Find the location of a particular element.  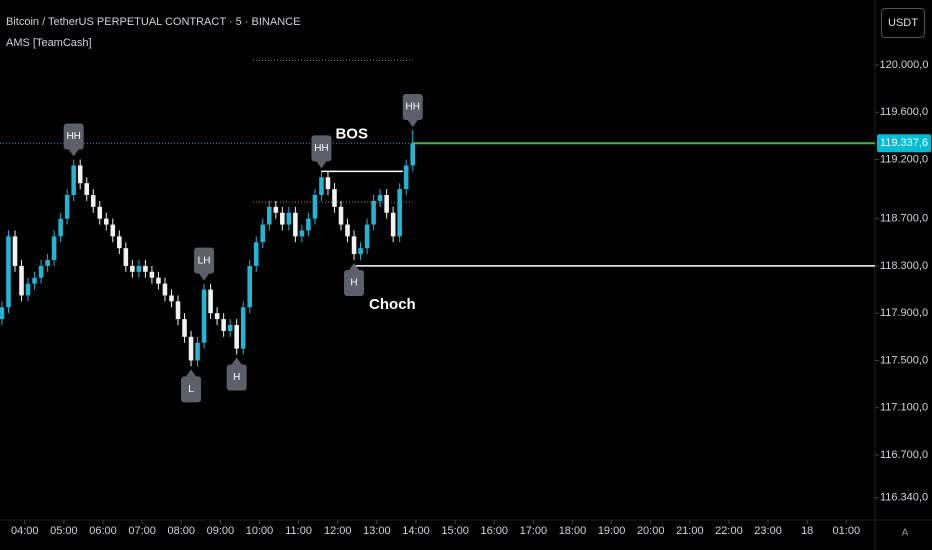

x-tick-label: 08:00 is located at coordinates (181, 531).